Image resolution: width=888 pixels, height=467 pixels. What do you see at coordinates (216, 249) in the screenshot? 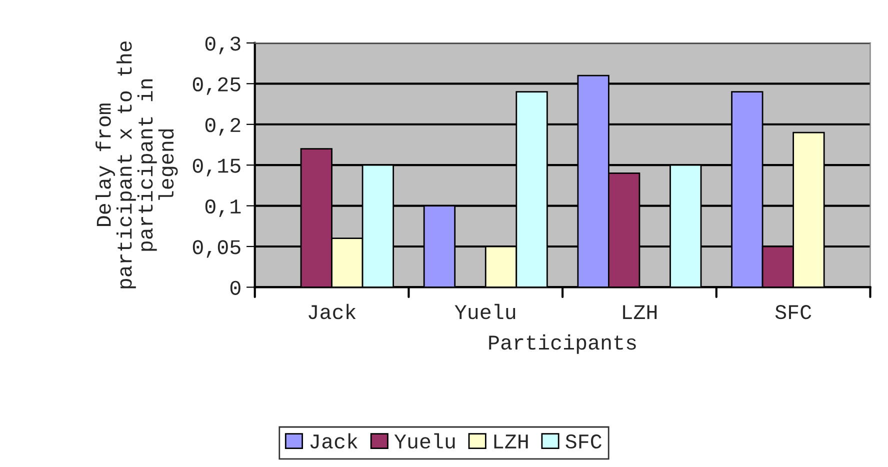
I see `y-tick-label: 0,05` at bounding box center [216, 249].